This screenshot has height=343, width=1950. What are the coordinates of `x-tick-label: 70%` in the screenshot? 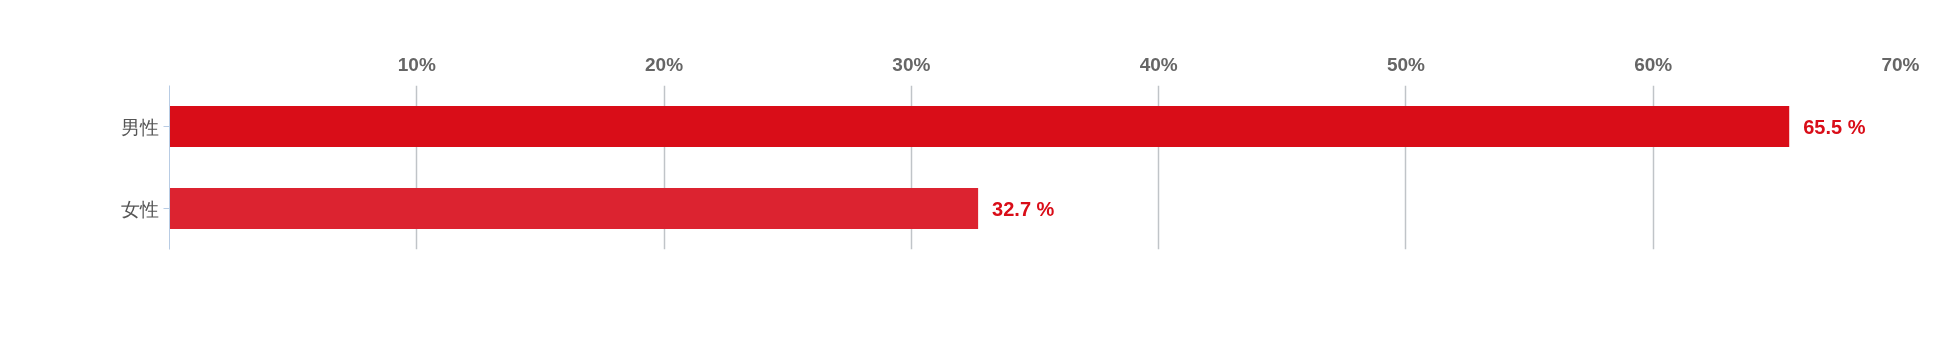 It's located at (1900, 64).